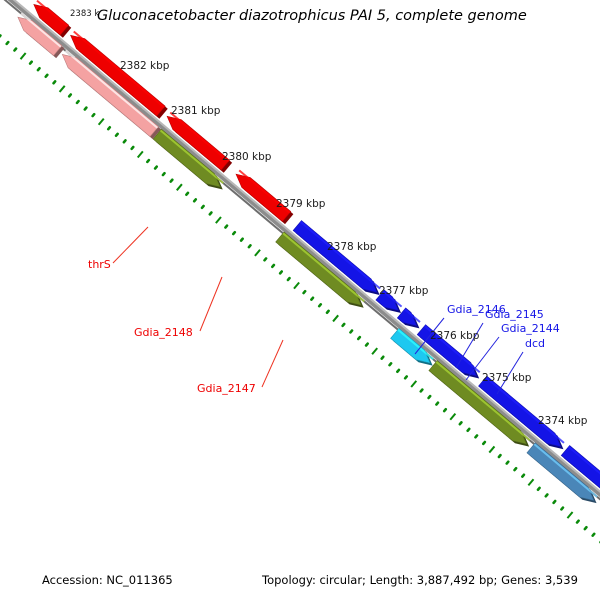 Image resolution: width=600 pixels, height=600 pixels. Describe the element at coordinates (301, 204) in the screenshot. I see `axis-tick-label: 2379 kbp` at that location.